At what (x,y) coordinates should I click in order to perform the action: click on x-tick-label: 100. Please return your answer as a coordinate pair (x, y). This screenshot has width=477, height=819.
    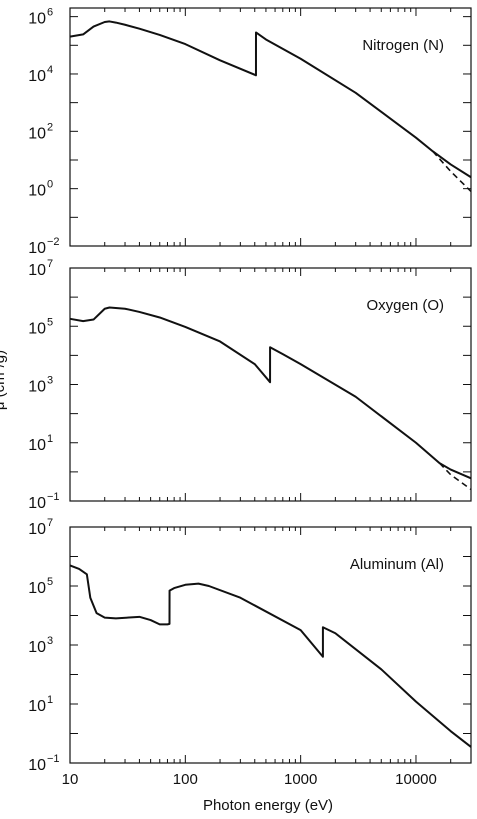
    Looking at the image, I should click on (185, 779).